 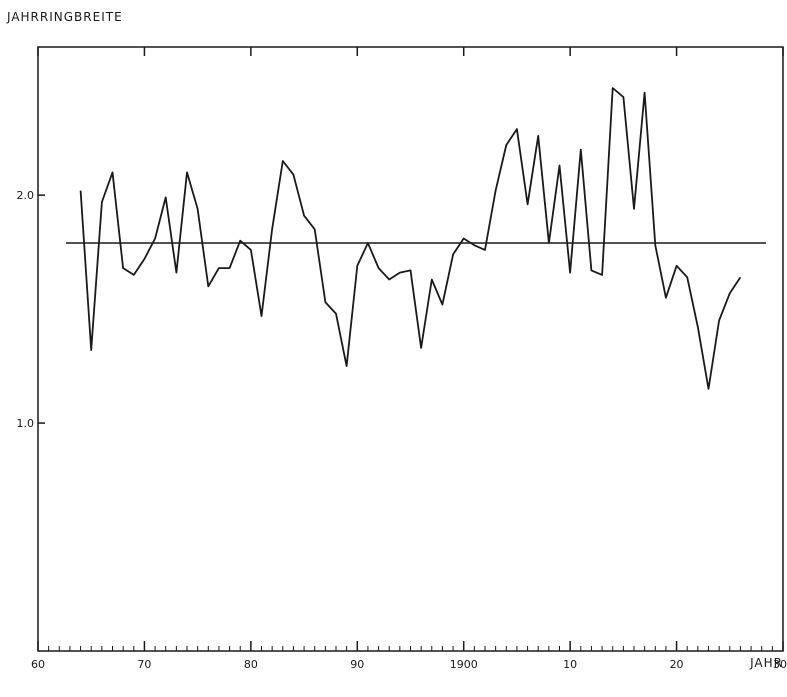 What do you see at coordinates (144, 664) in the screenshot?
I see `x-tick-label: 70` at bounding box center [144, 664].